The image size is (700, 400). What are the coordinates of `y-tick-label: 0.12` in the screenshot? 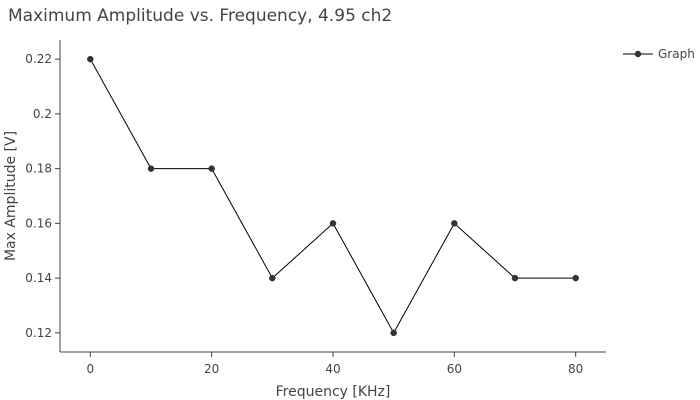 It's located at (38, 333).